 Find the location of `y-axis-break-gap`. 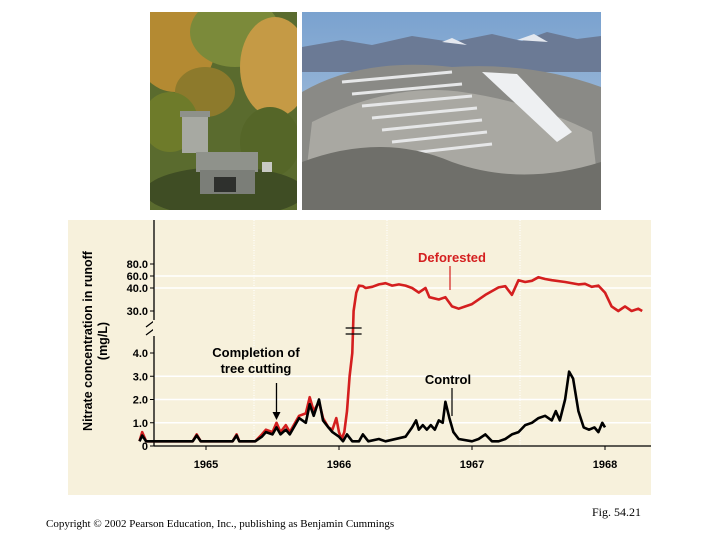

y-axis-break-gap is located at coordinates (154, 328).